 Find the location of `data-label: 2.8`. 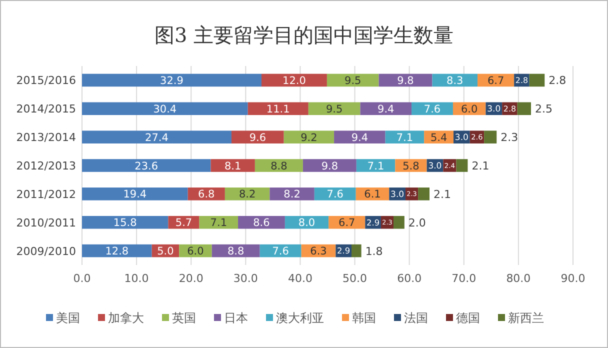

data-label: 2.8 is located at coordinates (557, 81).